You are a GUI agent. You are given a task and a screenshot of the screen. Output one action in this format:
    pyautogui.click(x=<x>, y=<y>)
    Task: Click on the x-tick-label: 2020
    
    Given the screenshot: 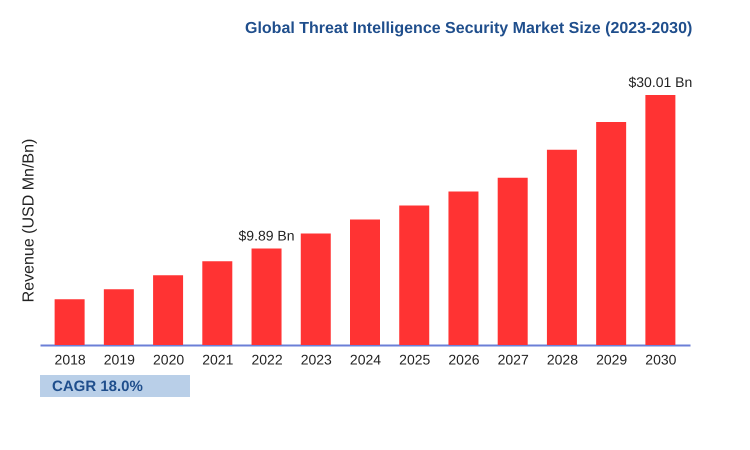 What is the action you would take?
    pyautogui.click(x=168, y=360)
    